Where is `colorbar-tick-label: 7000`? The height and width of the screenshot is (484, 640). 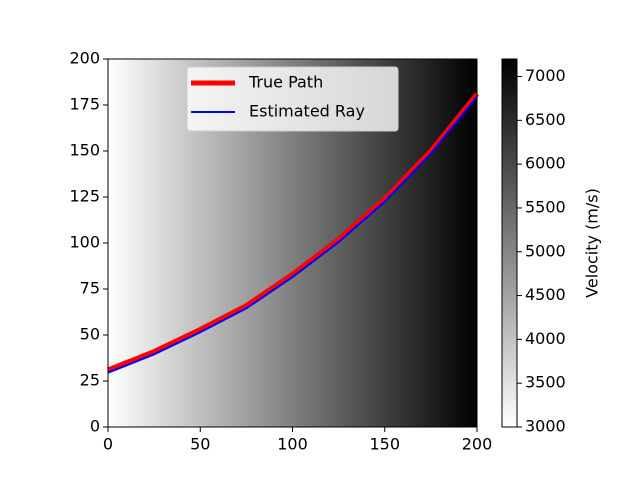 colorbar-tick-label: 7000 is located at coordinates (545, 75).